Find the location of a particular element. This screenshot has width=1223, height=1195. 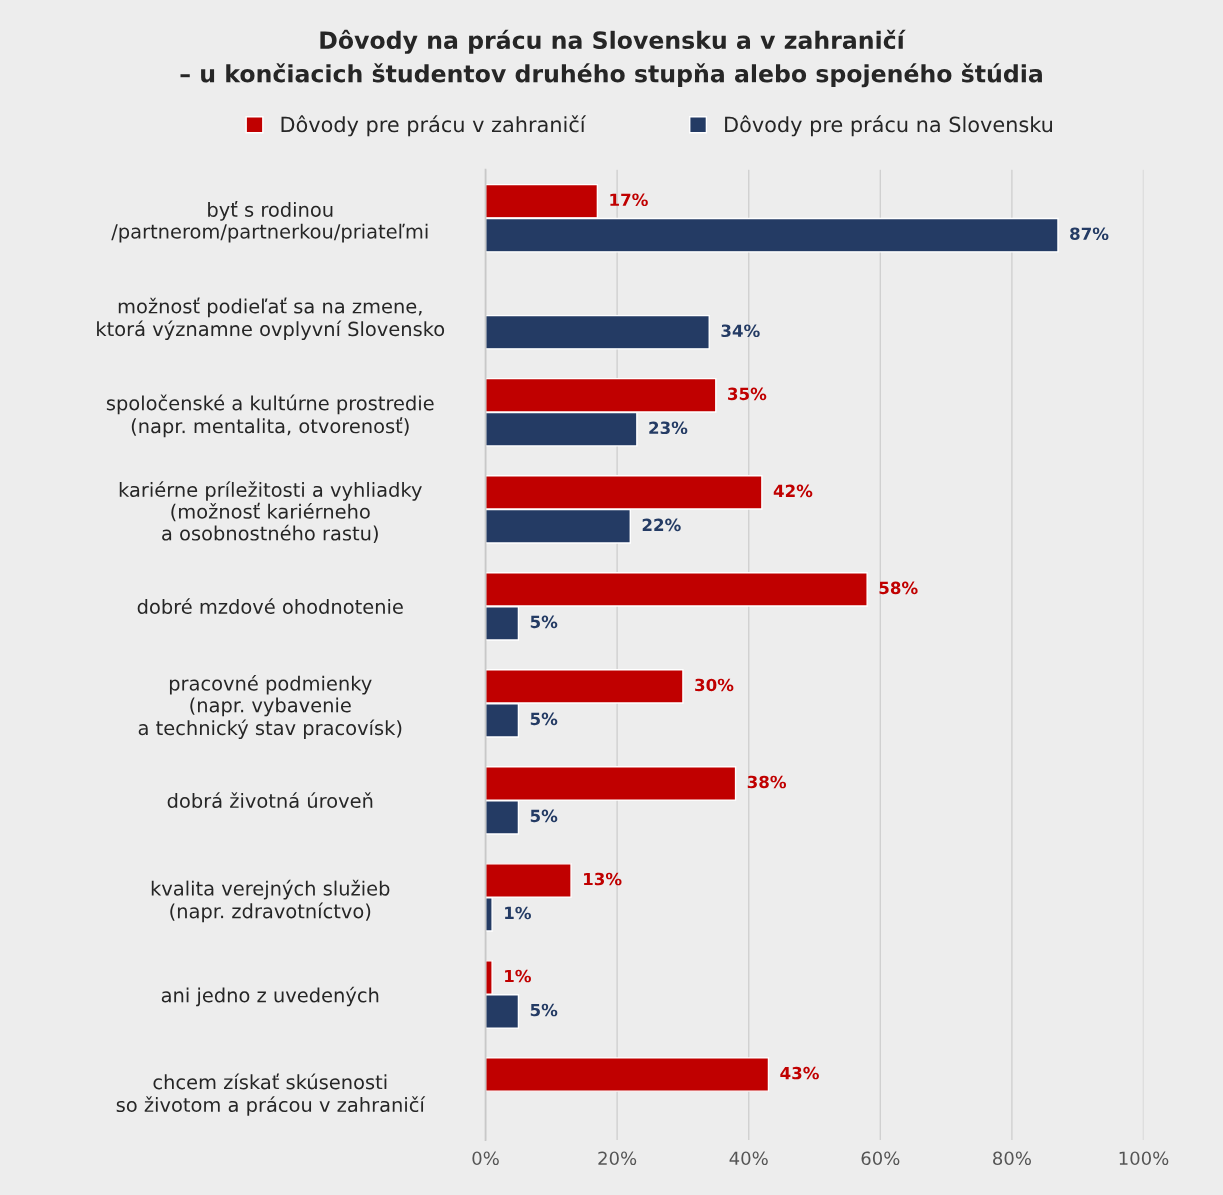

data-label: 30% is located at coordinates (714, 685).